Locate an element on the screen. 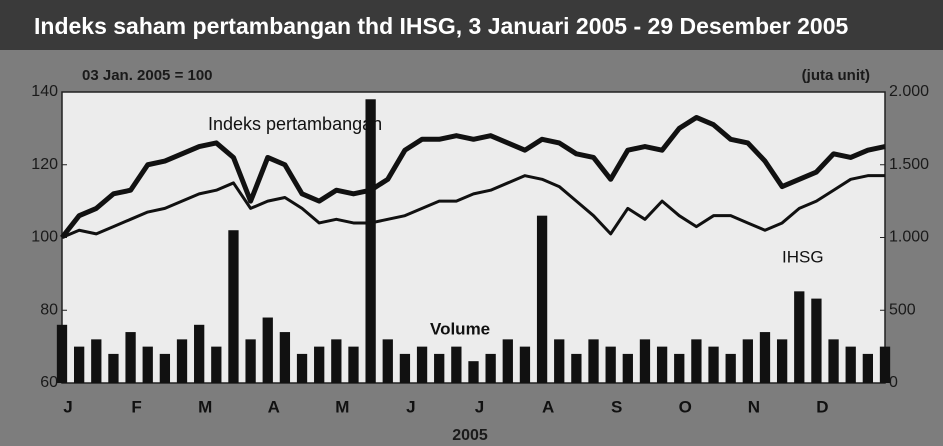 The height and width of the screenshot is (446, 943). x-tick-label: N is located at coordinates (754, 406).